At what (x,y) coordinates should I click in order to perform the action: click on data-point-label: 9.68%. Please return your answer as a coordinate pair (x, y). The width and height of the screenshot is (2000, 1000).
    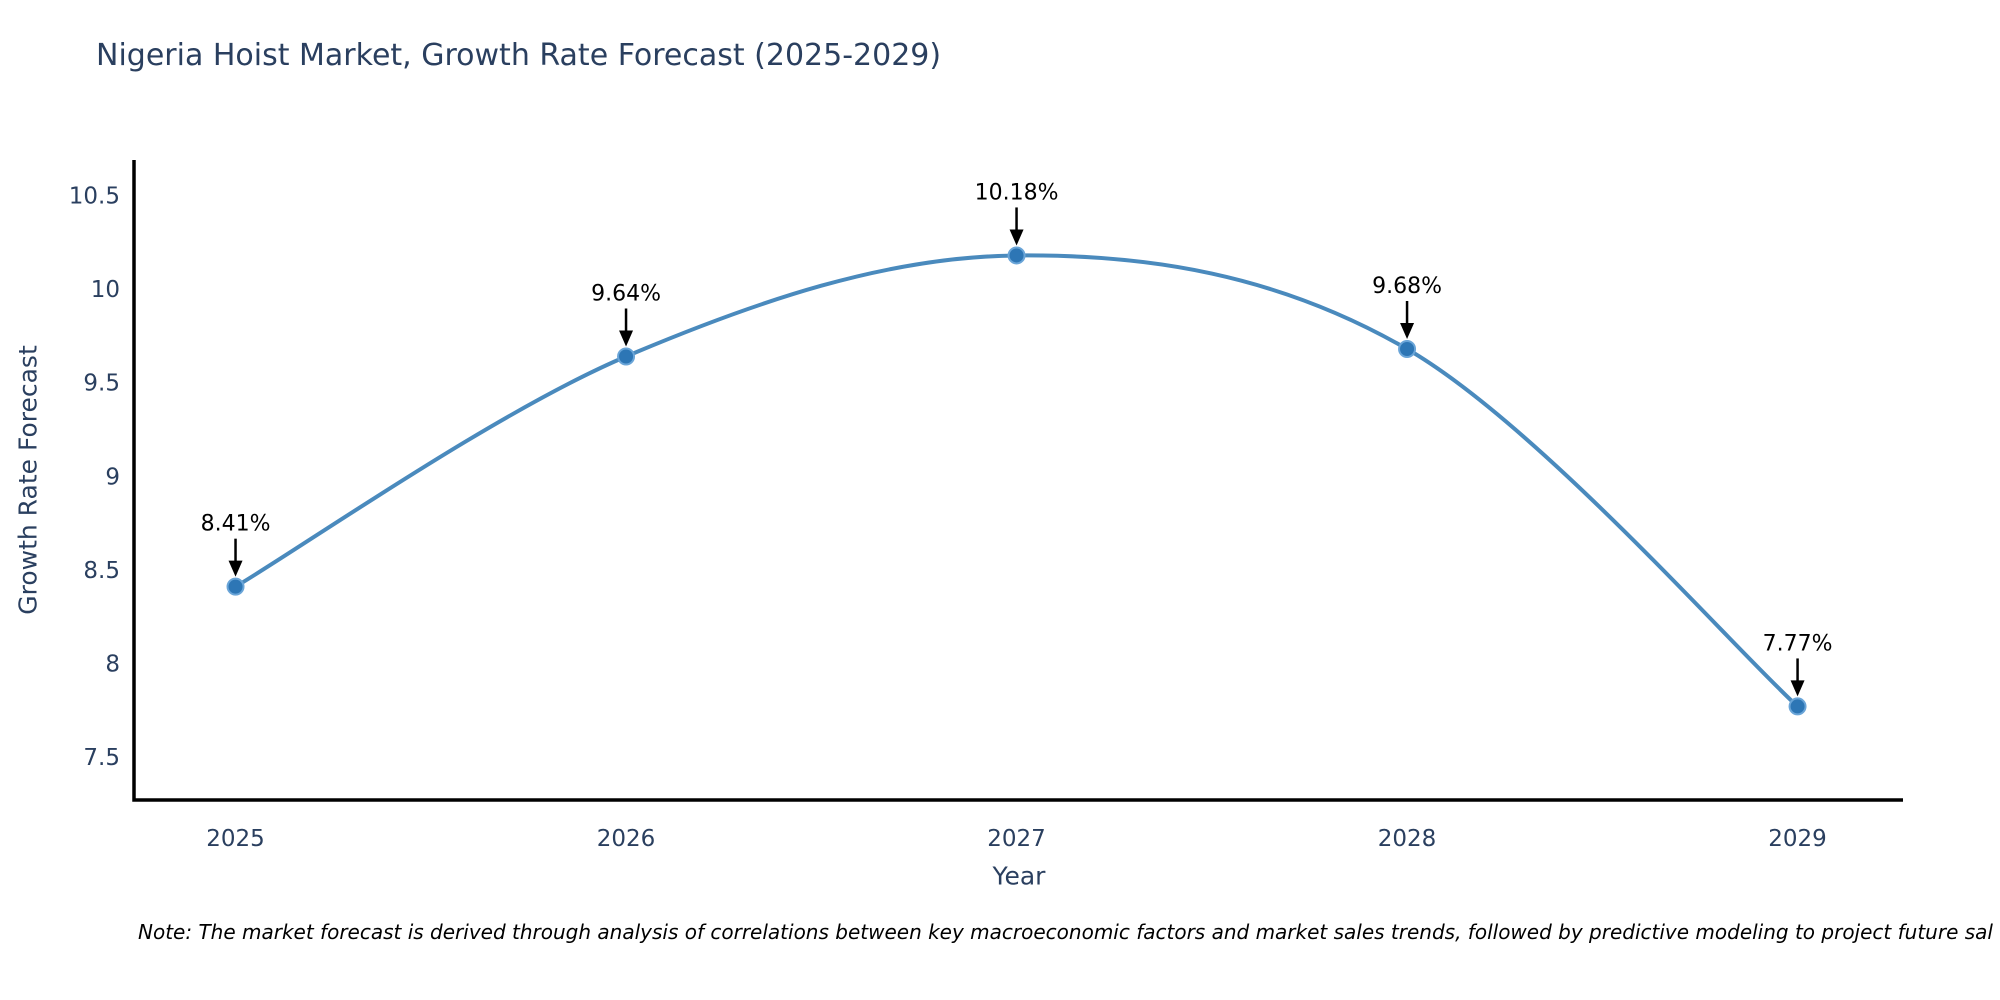
    Looking at the image, I should click on (1407, 286).